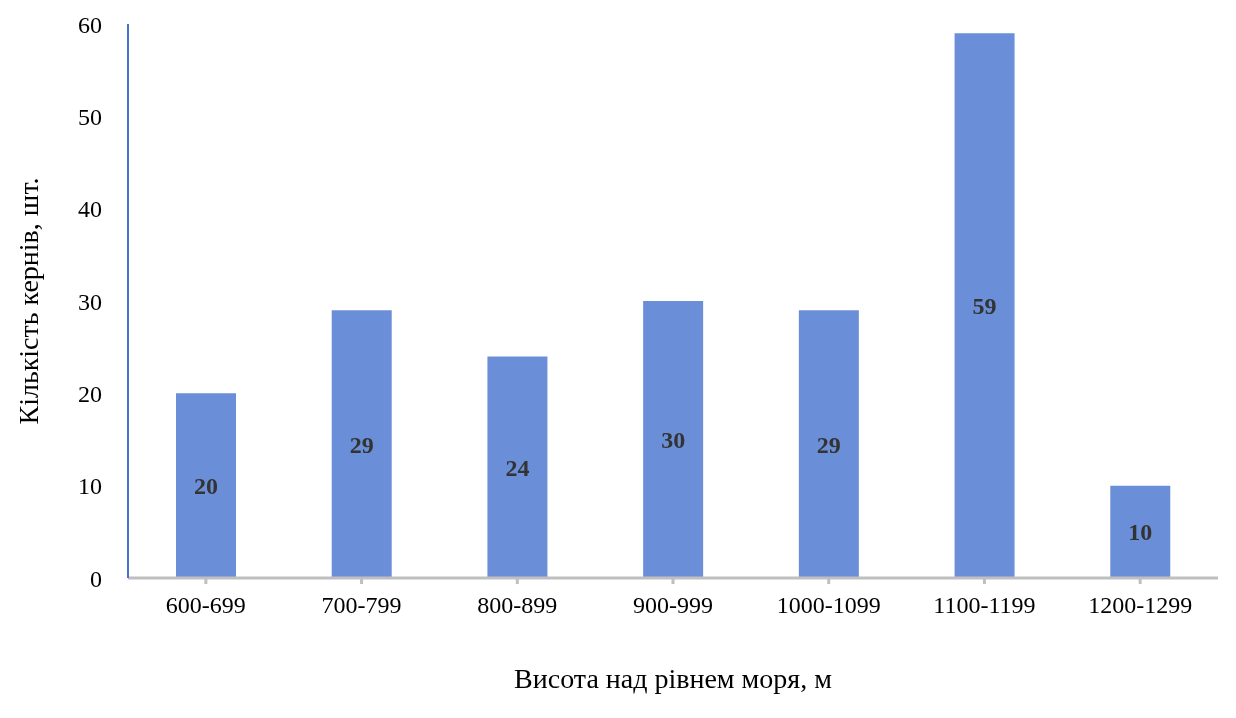  I want to click on x-tick-label: 800-899, so click(517, 605).